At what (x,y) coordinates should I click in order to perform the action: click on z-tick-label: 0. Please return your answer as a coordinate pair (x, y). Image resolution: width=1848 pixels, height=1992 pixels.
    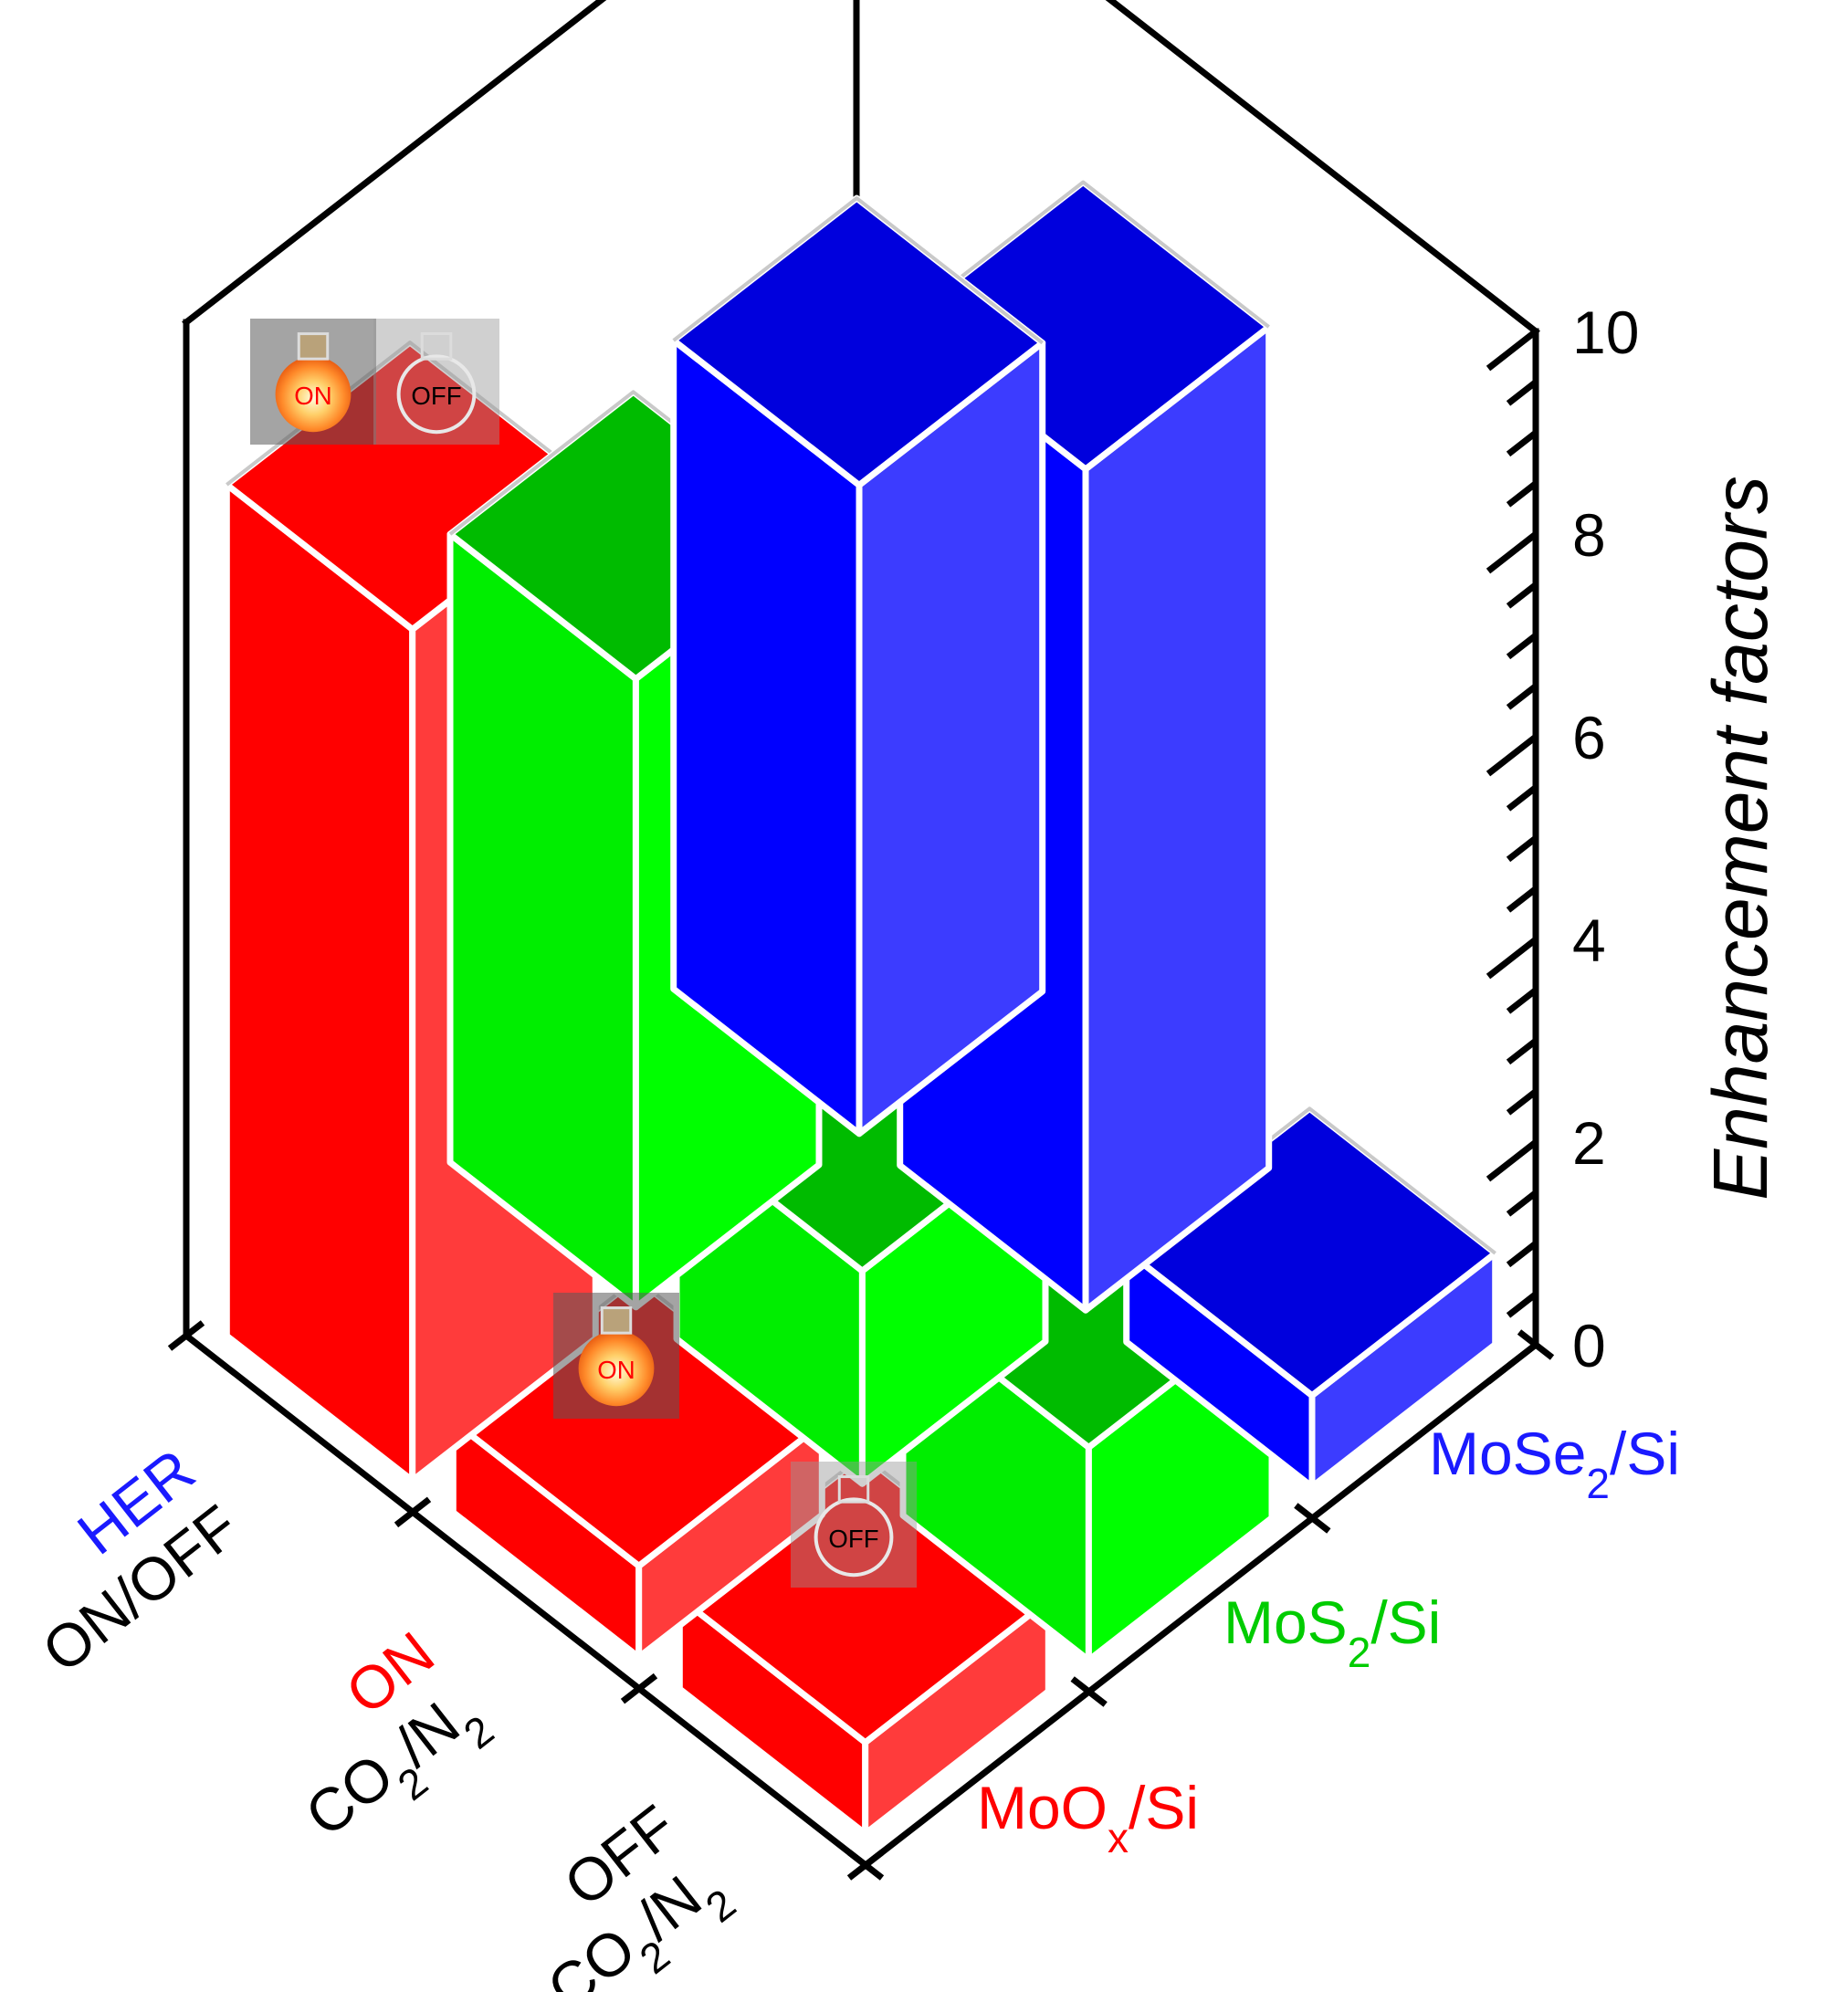
    Looking at the image, I should click on (1589, 1345).